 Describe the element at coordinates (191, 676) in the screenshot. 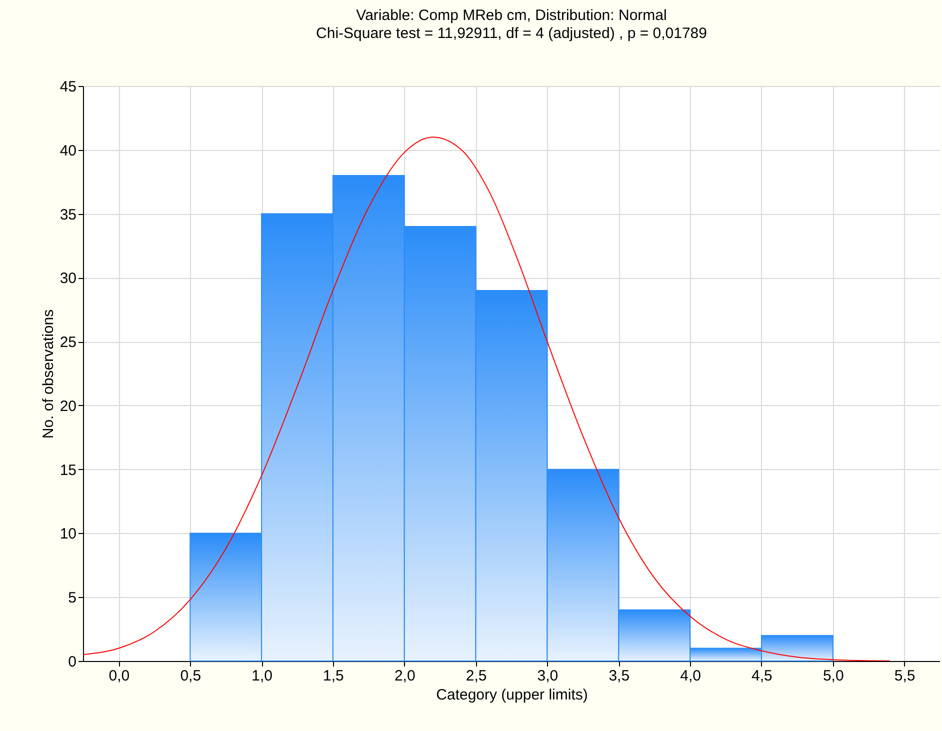

I see `x-tick-label: 0,5` at that location.